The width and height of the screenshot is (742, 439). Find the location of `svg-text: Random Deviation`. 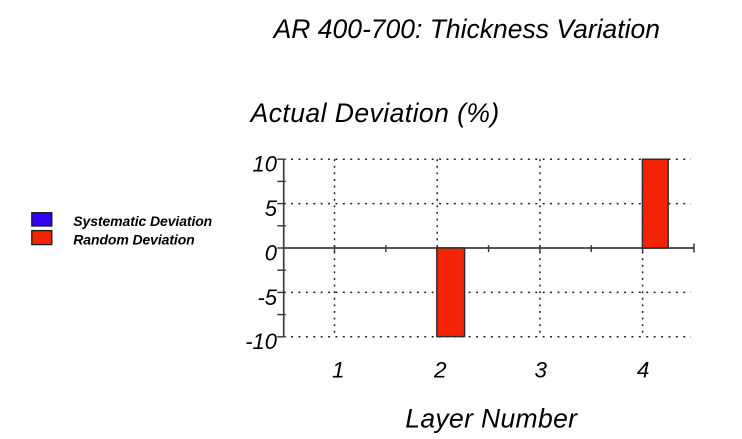

svg-text: Random Deviation is located at coordinates (133, 240).